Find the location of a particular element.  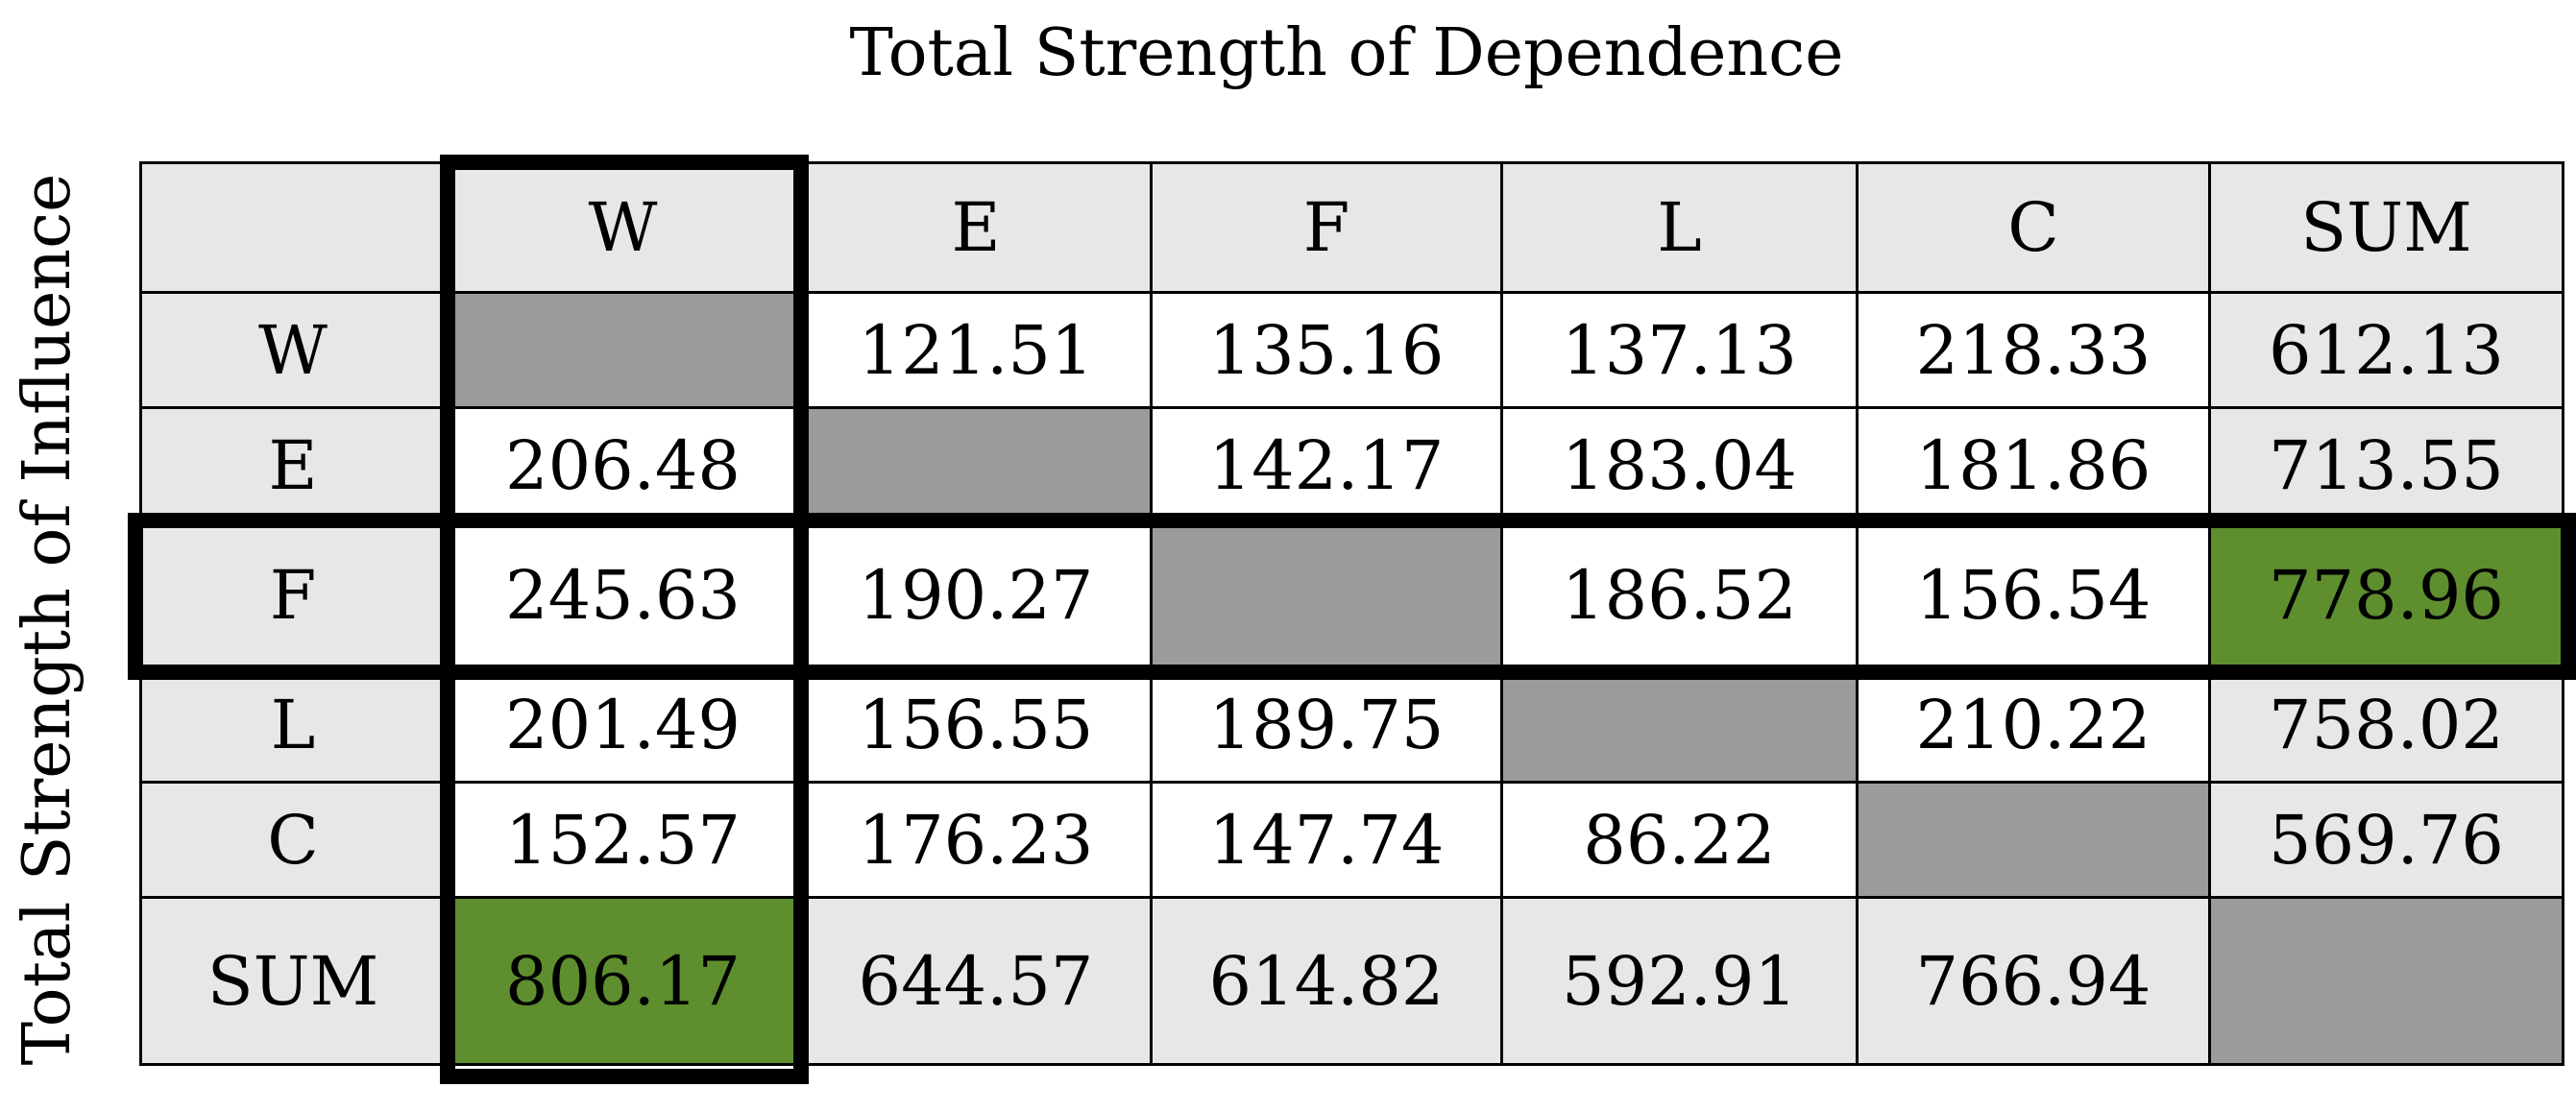

matrix-value-cell: 245.63 is located at coordinates (624, 596).